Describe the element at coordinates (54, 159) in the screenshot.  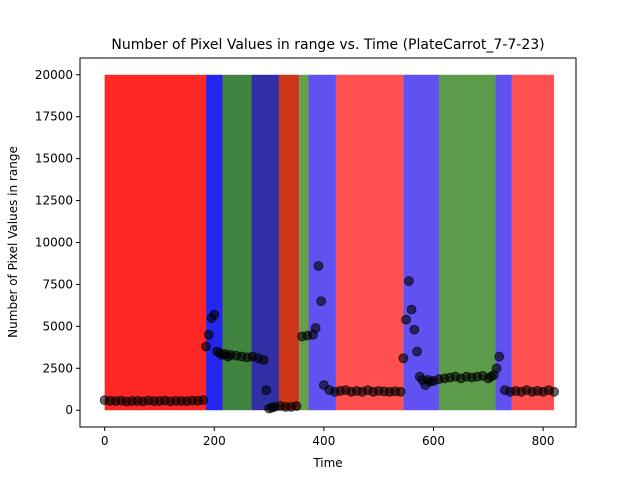
I see `y-tick-label: 15000` at that location.